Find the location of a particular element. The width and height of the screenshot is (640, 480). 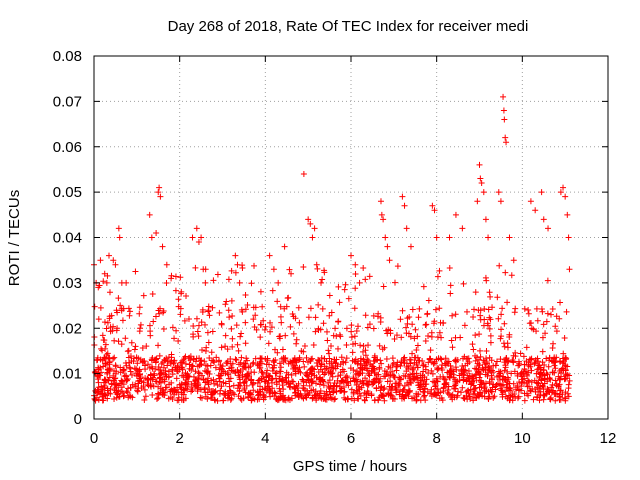

y-tick-label: 0 is located at coordinates (78, 419).